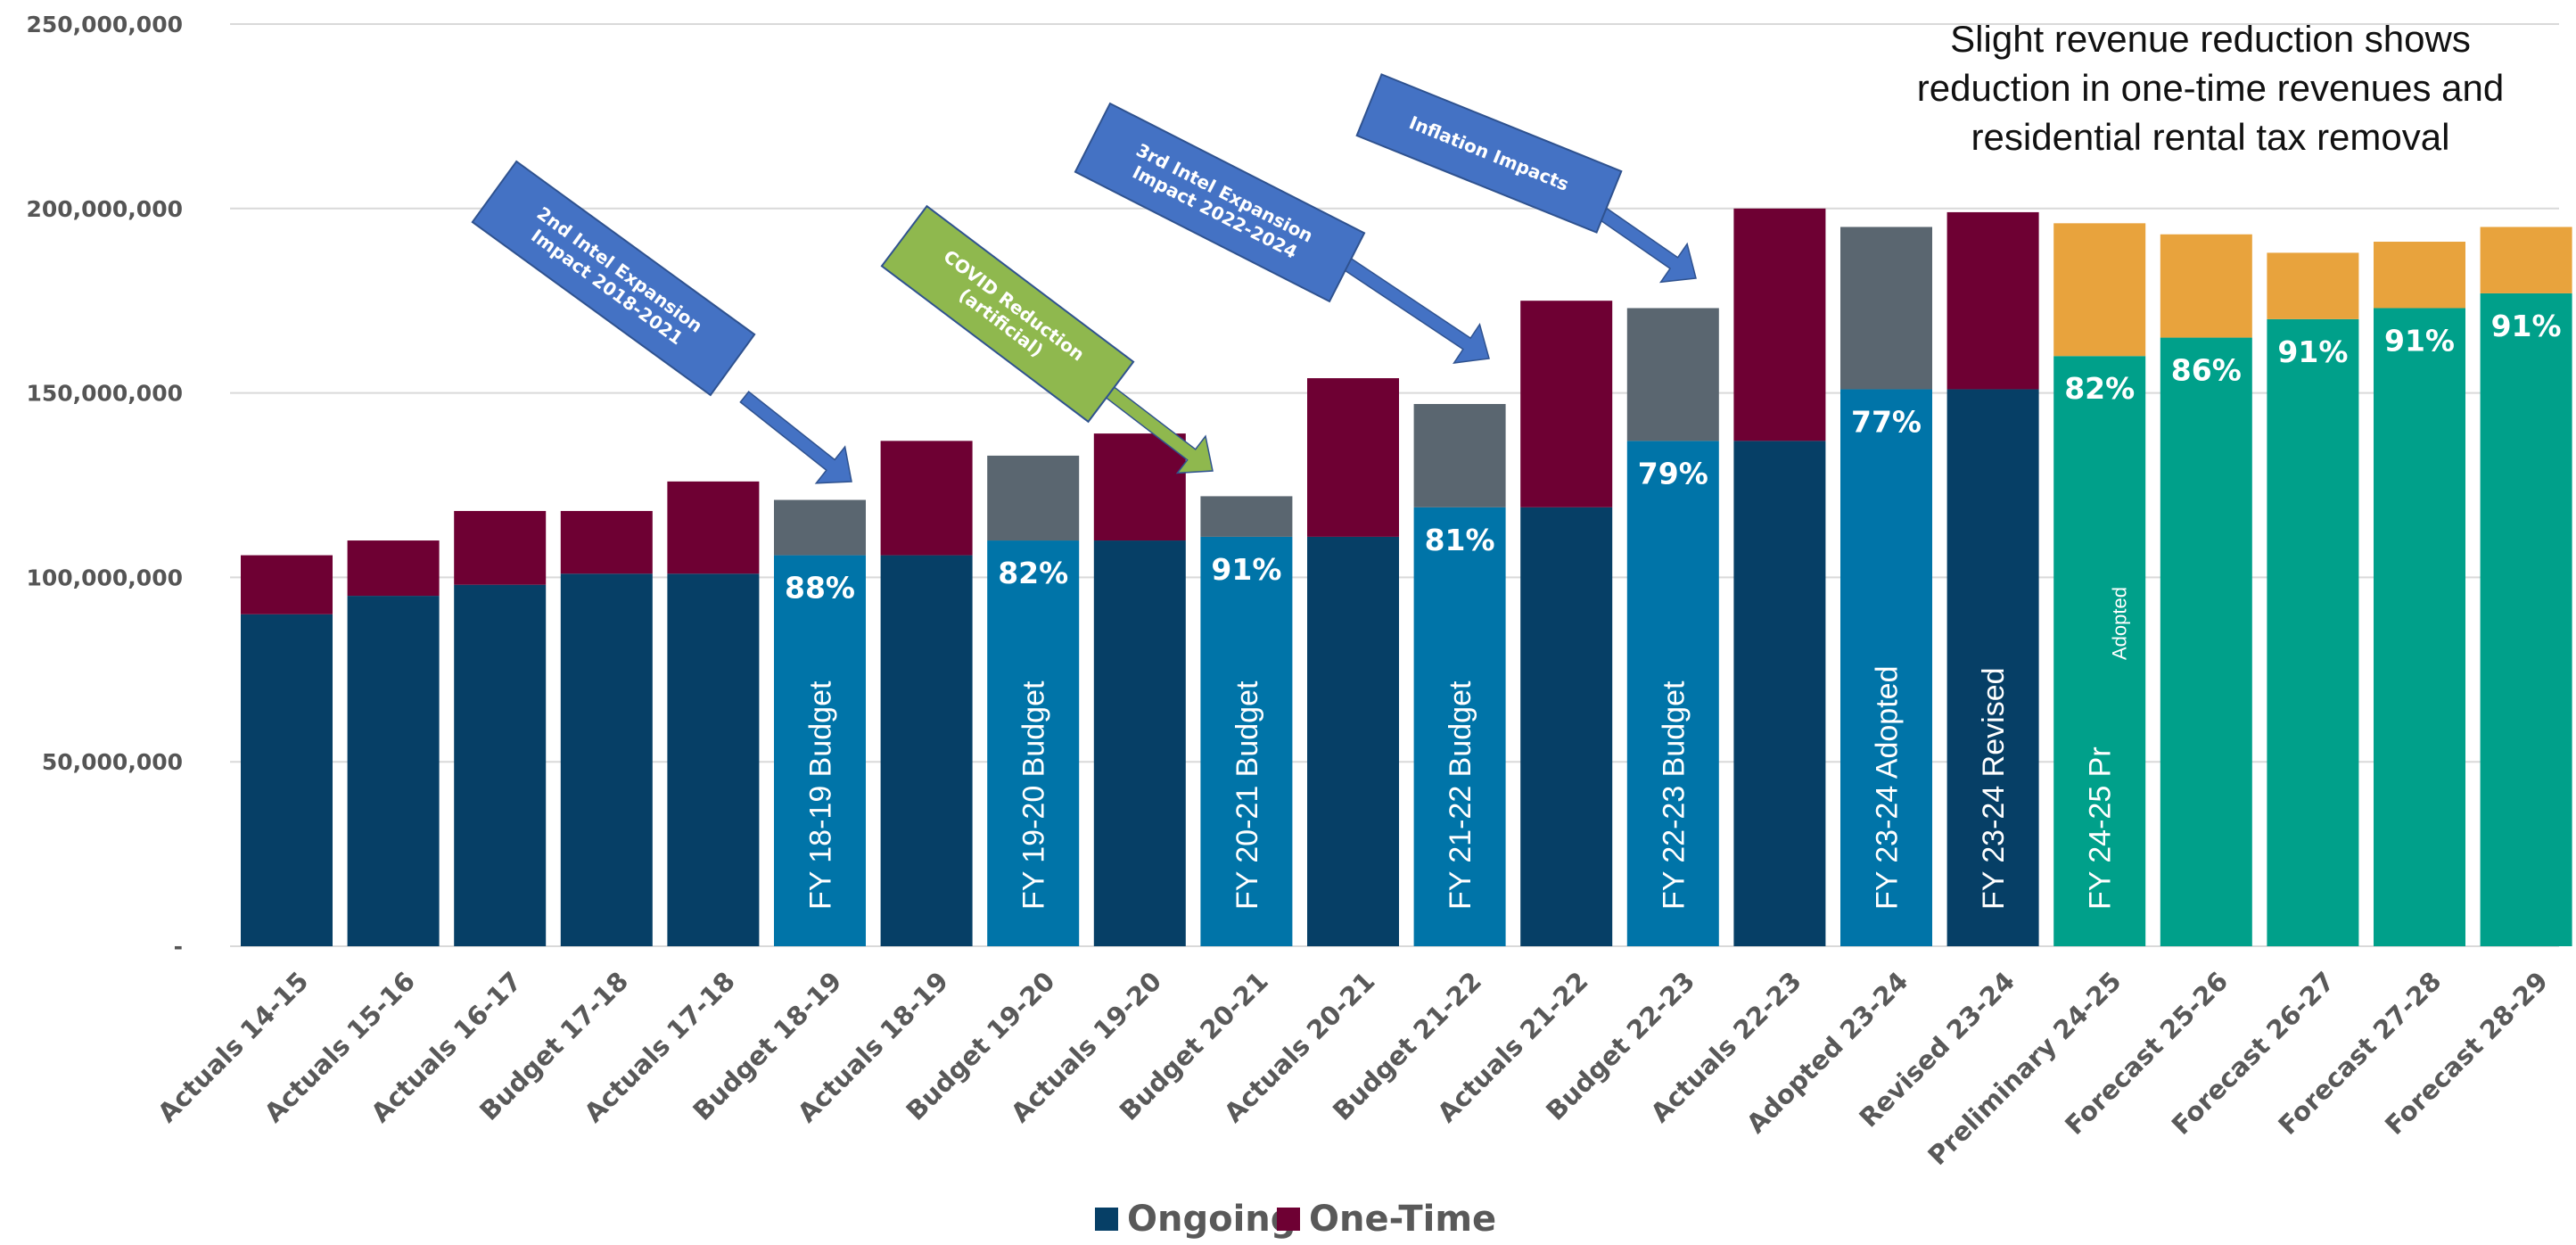 The height and width of the screenshot is (1245, 2576). I want to click on y-tick-label: 250,000,000, so click(104, 24).